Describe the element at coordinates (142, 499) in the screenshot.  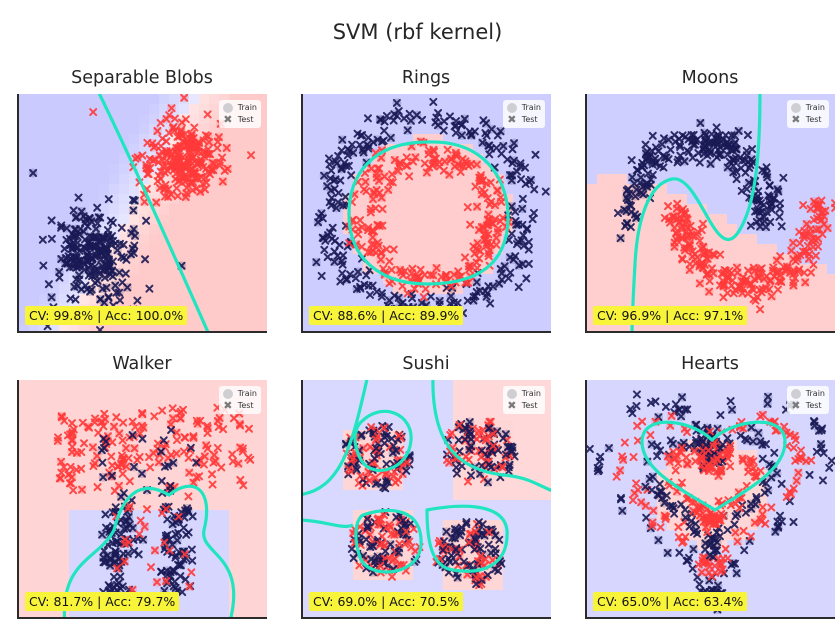
I see `plot-area: Train ✖ Test CV: 81.7% | Acc: 79.7%` at that location.